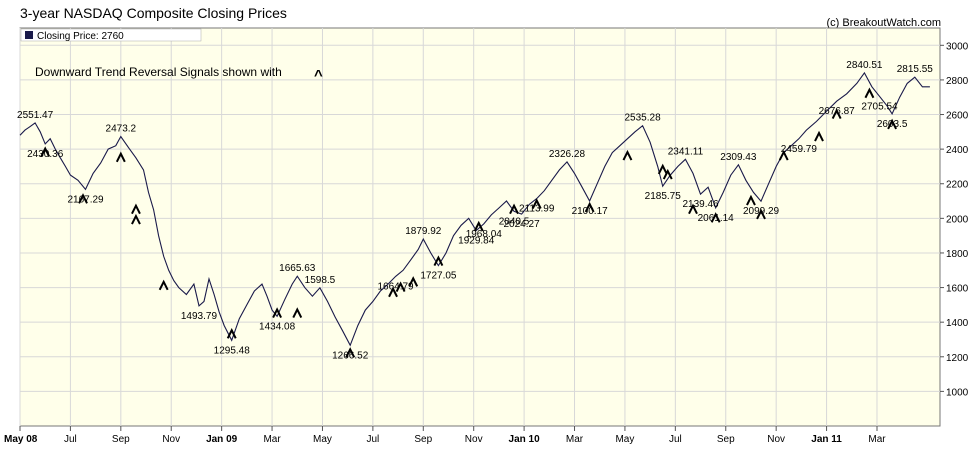 This screenshot has width=977, height=459. I want to click on y-tick-label: 3000, so click(957, 46).